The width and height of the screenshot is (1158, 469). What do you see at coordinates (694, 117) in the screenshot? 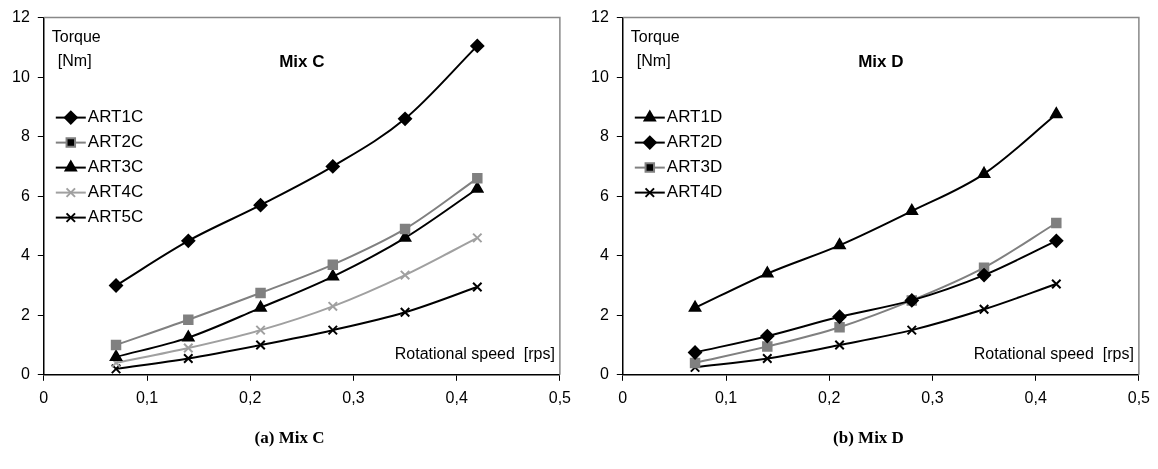
I see `legend-label: ART1D` at bounding box center [694, 117].